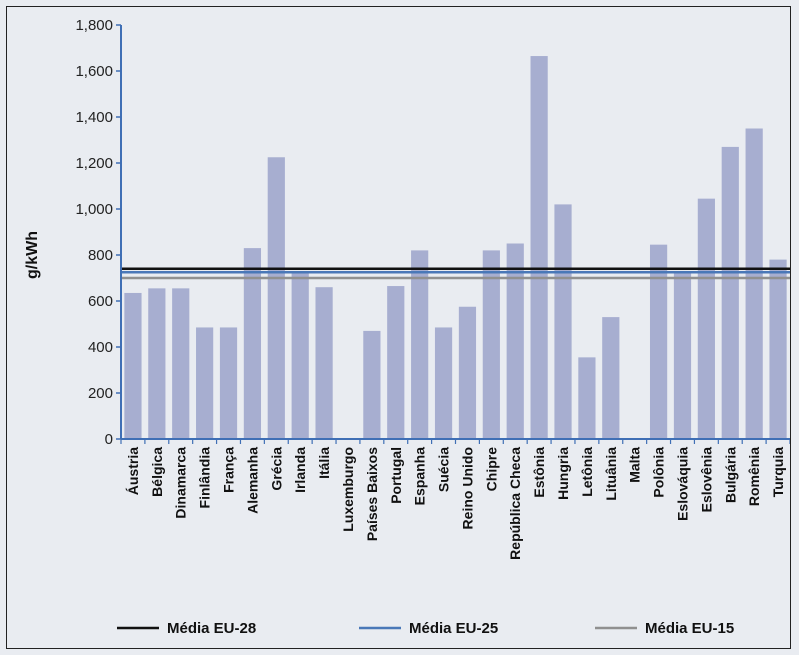 The height and width of the screenshot is (655, 799). Describe the element at coordinates (100, 301) in the screenshot. I see `y-tick-label-3: 600` at that location.